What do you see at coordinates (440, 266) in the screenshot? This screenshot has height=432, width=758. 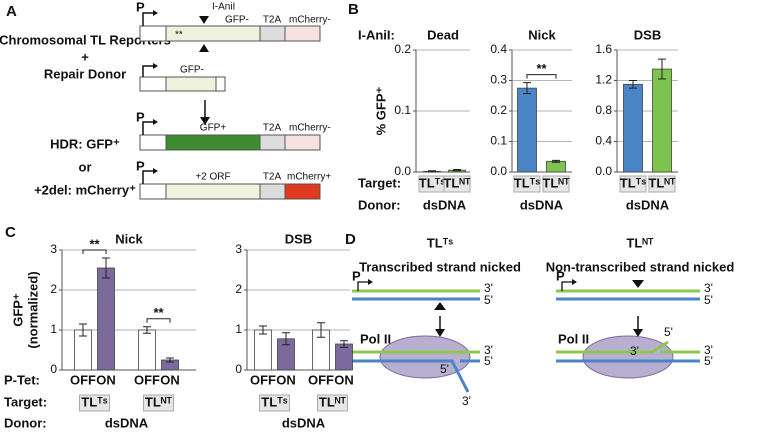 I see `caption: Transcribed strand nicked` at bounding box center [440, 266].